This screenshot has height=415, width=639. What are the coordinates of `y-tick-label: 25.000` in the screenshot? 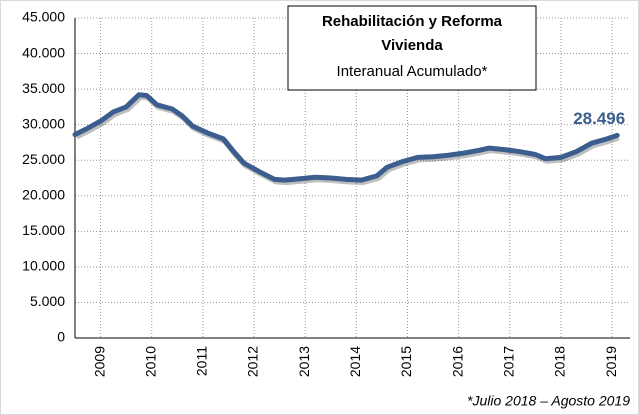 It's located at (43, 159).